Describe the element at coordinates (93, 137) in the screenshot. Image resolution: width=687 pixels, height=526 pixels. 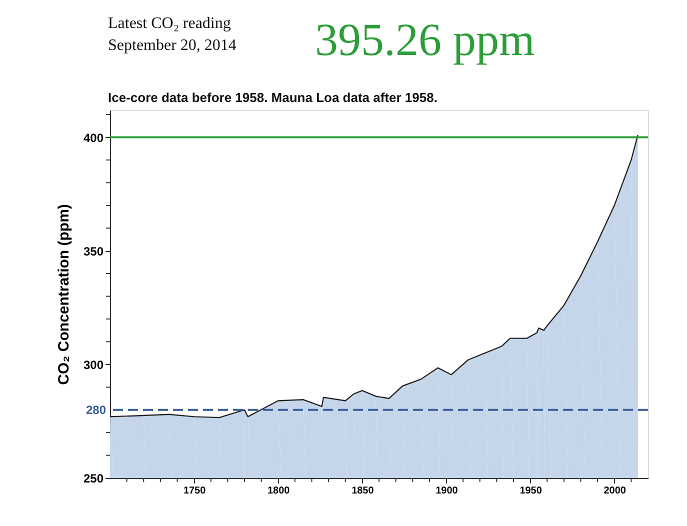
I see `y-tick-label: 400` at that location.